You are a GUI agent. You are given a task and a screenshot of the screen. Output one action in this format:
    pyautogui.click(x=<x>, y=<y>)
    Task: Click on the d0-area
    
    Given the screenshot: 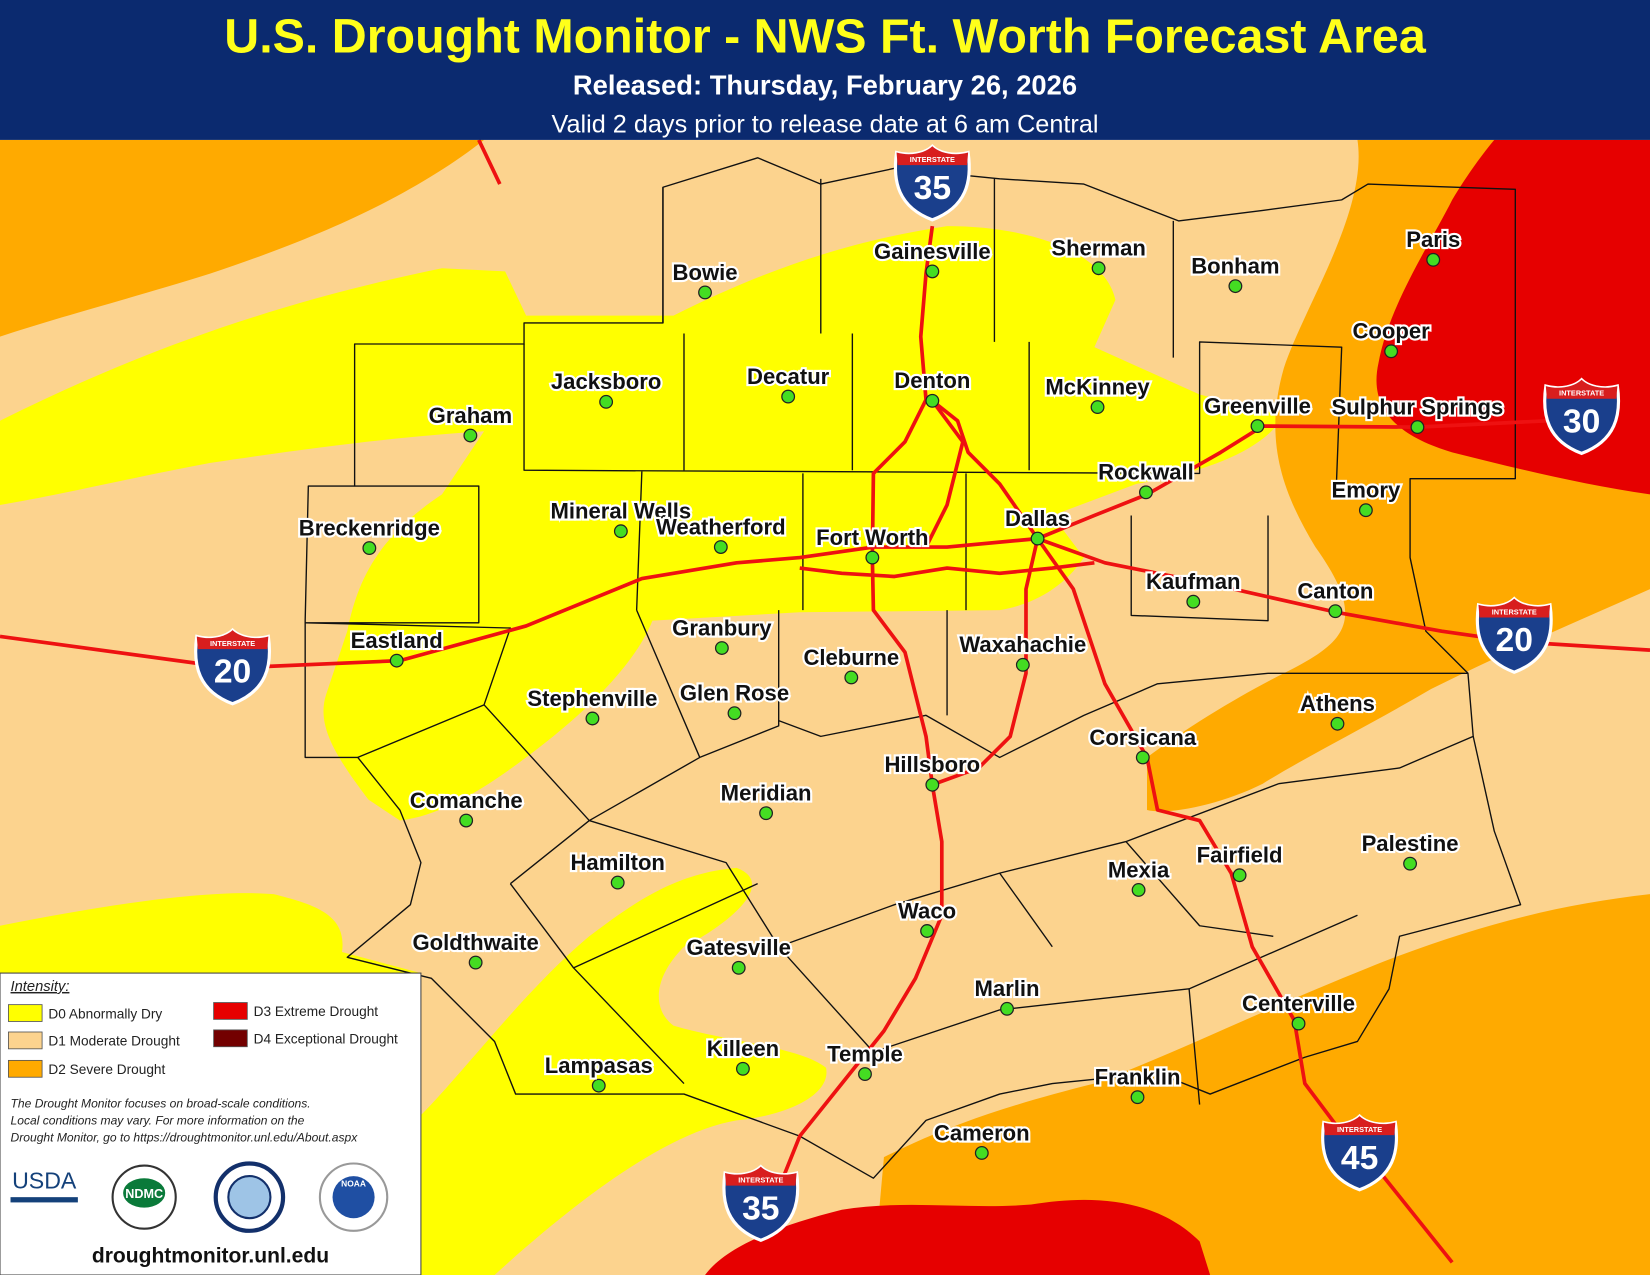 What is the action you would take?
    pyautogui.click(x=623, y=1071)
    